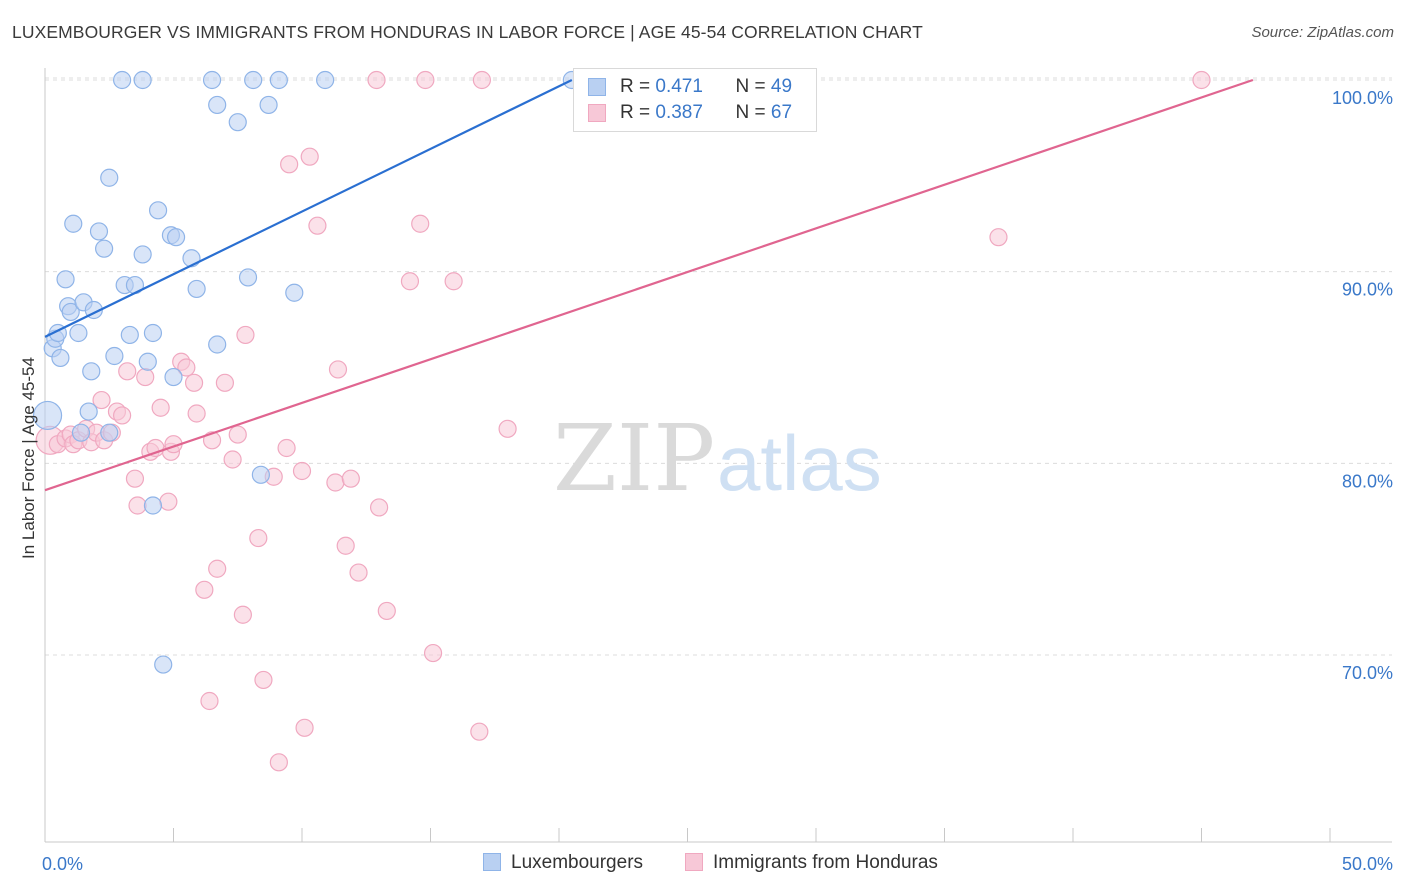 The image size is (1406, 892). I want to click on legend-item-luxembourgers: Luxembourgers, so click(563, 863).